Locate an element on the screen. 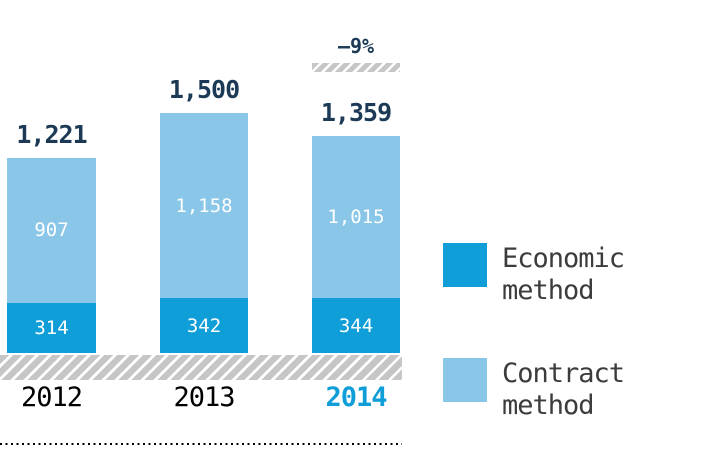  axis-label-2012: 2012 is located at coordinates (51, 397).